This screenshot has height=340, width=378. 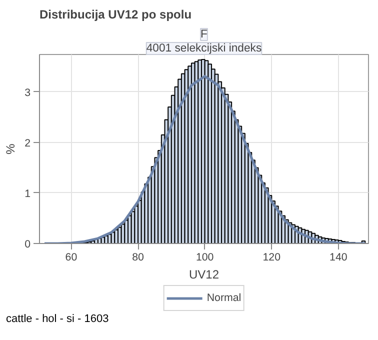 I want to click on y-tick-label: 3, so click(x=27, y=92).